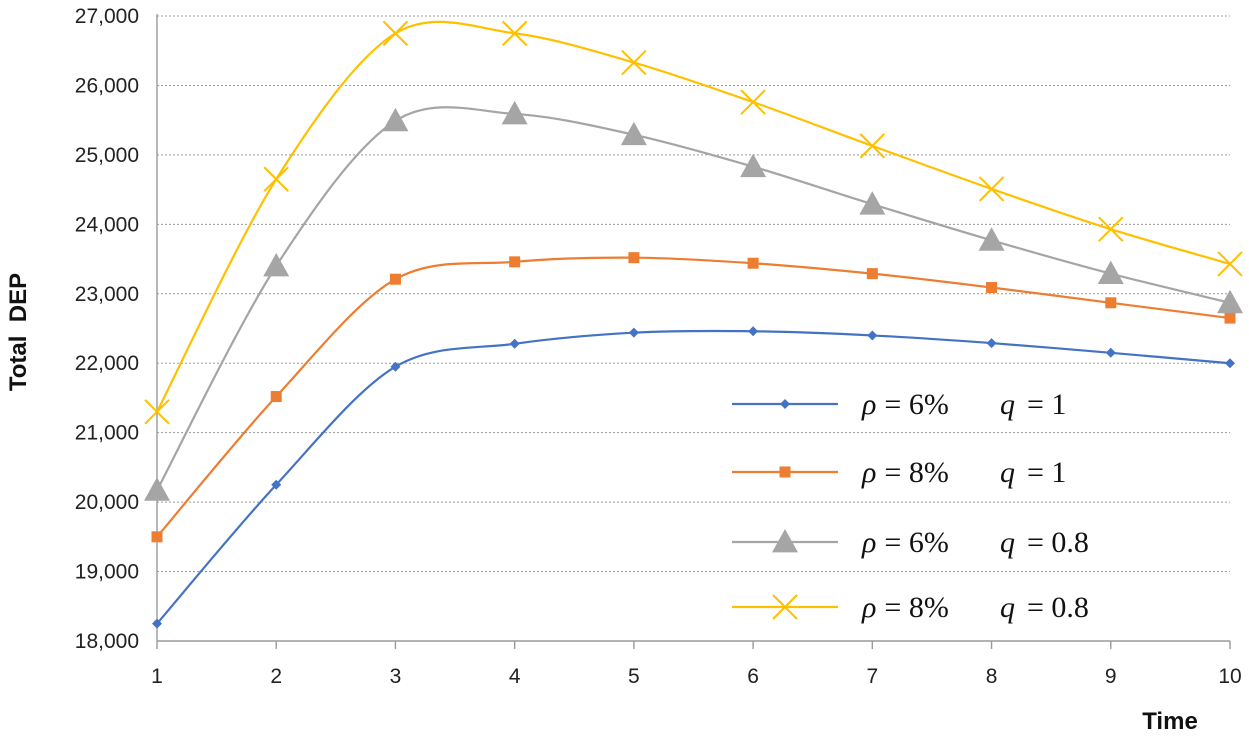  Describe the element at coordinates (1044, 542) in the screenshot. I see `legend-q-label: q = 0.8` at that location.